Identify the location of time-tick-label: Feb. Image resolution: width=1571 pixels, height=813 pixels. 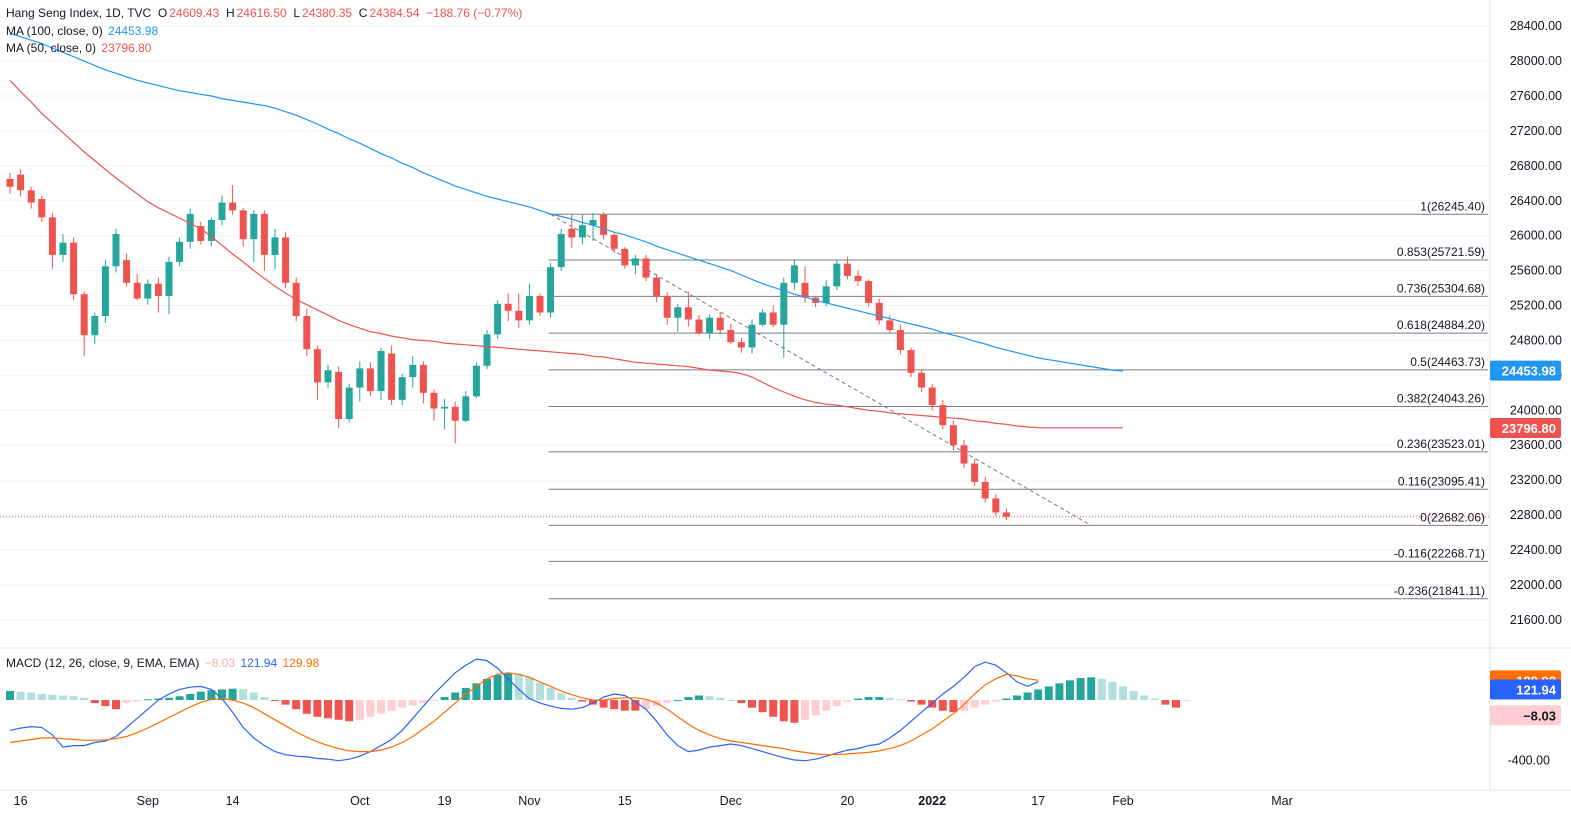
(1123, 801).